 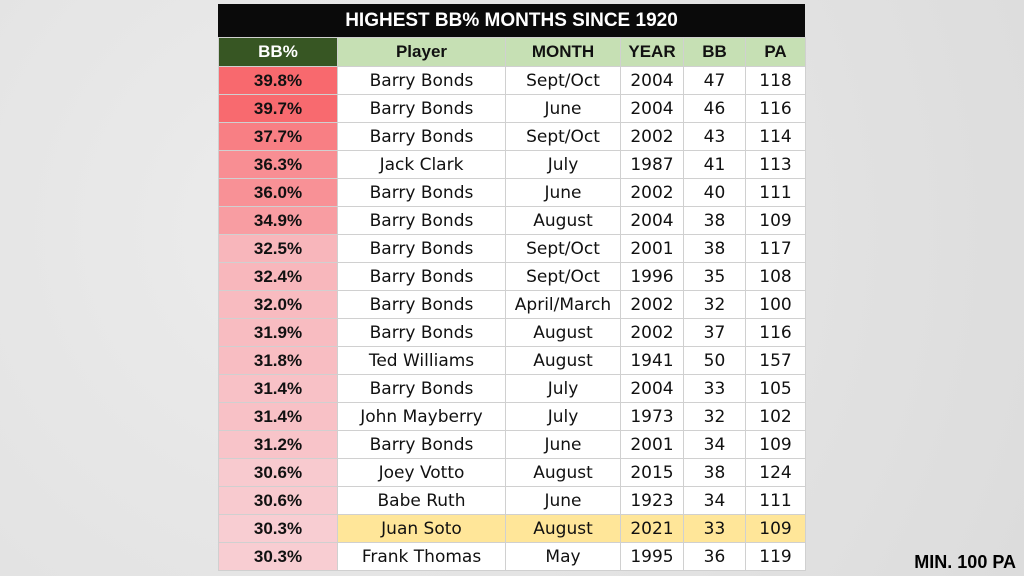 I want to click on table-row: 34.9% Barry Bonds August 2004 38 109, so click(x=512, y=220).